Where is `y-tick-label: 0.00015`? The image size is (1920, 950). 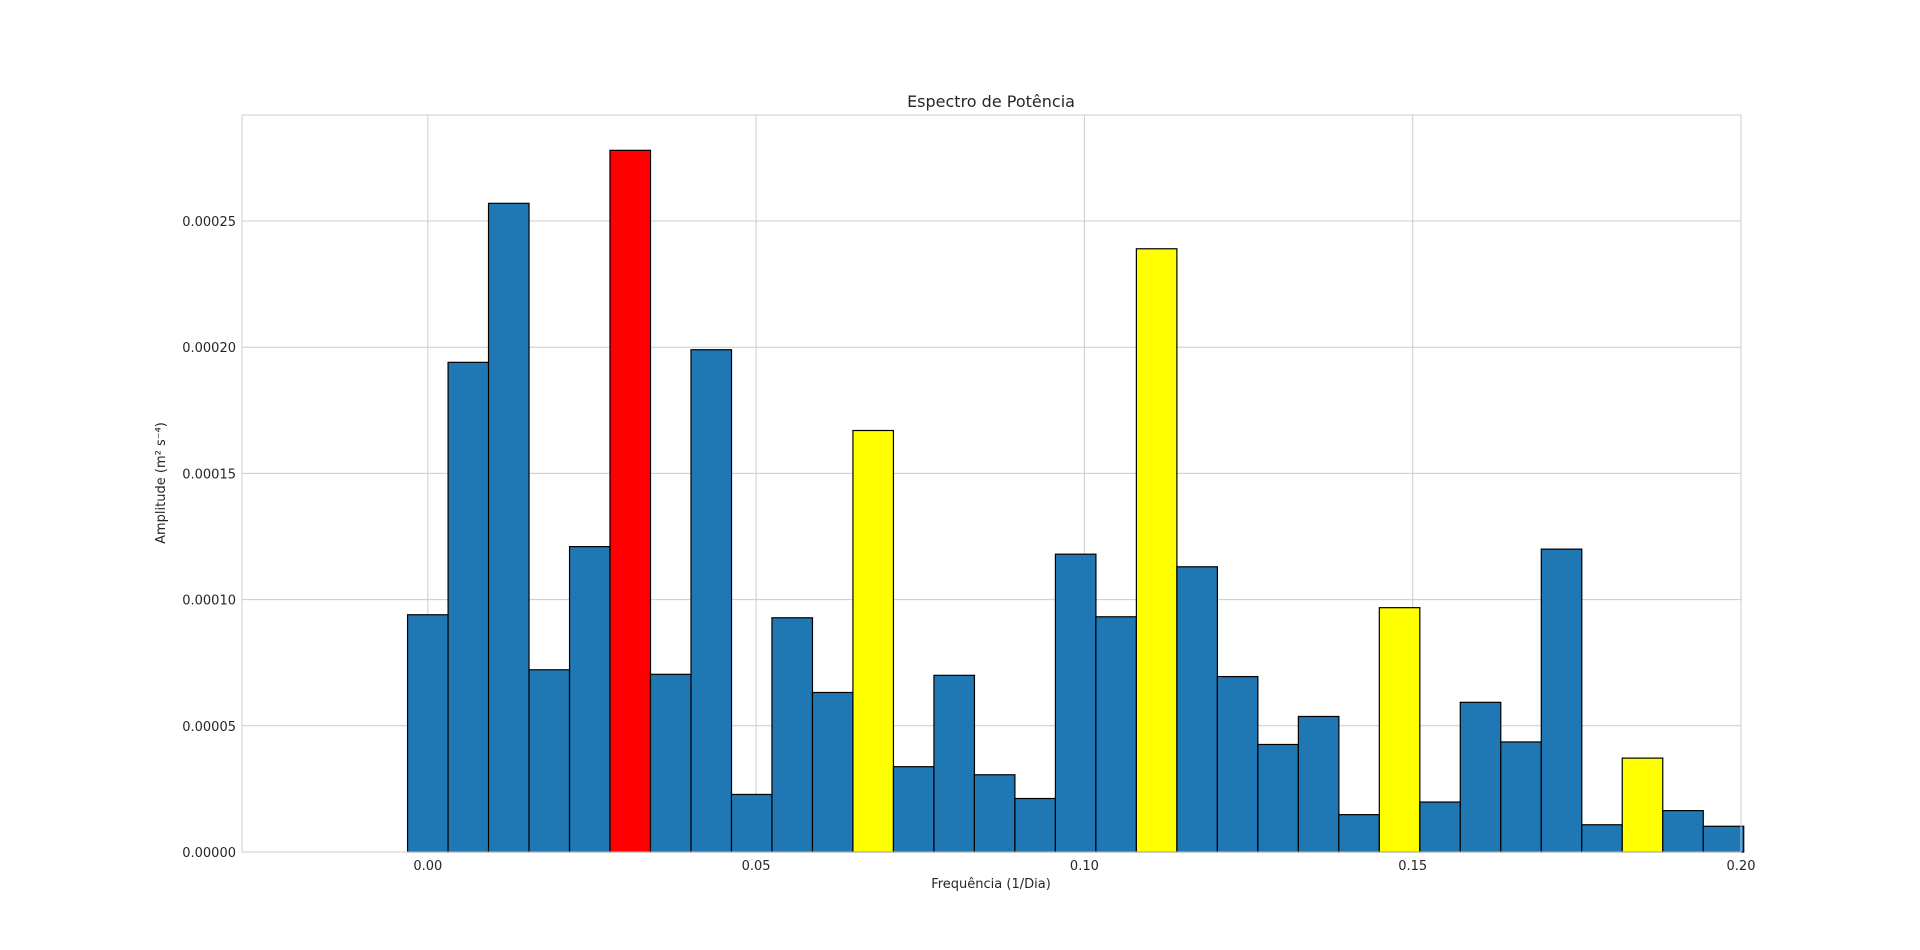 y-tick-label: 0.00015 is located at coordinates (209, 474).